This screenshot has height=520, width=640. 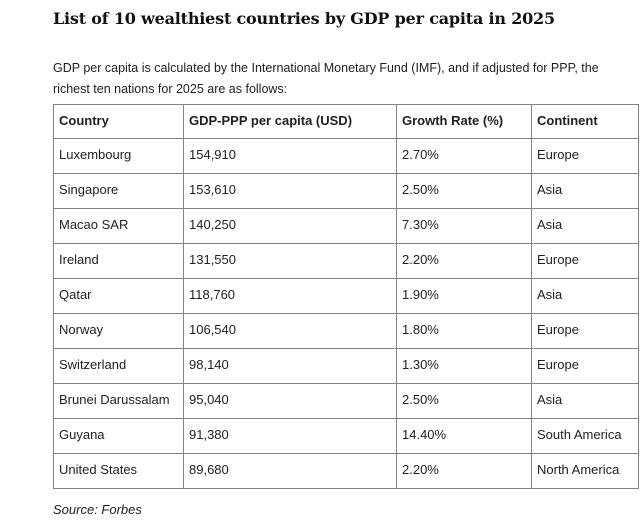 I want to click on column-header: Country, so click(x=118, y=121).